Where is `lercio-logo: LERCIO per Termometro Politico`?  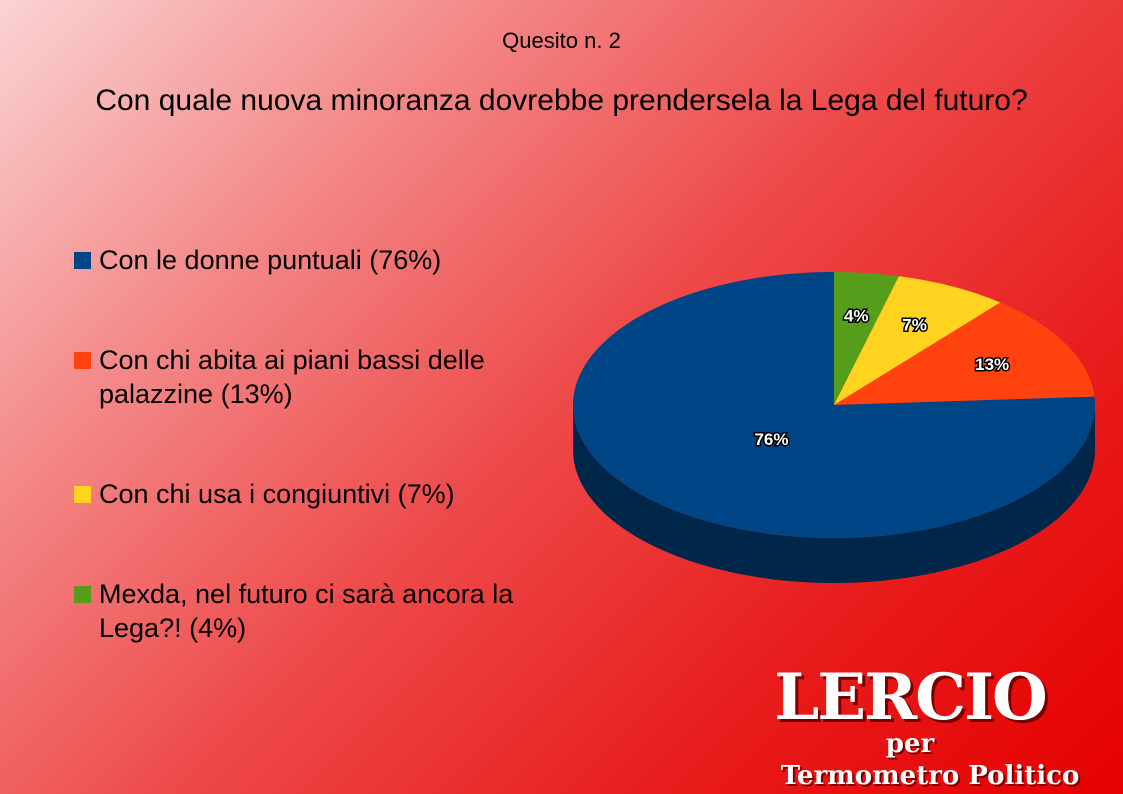 lercio-logo: LERCIO per Termometro Politico is located at coordinates (930, 725).